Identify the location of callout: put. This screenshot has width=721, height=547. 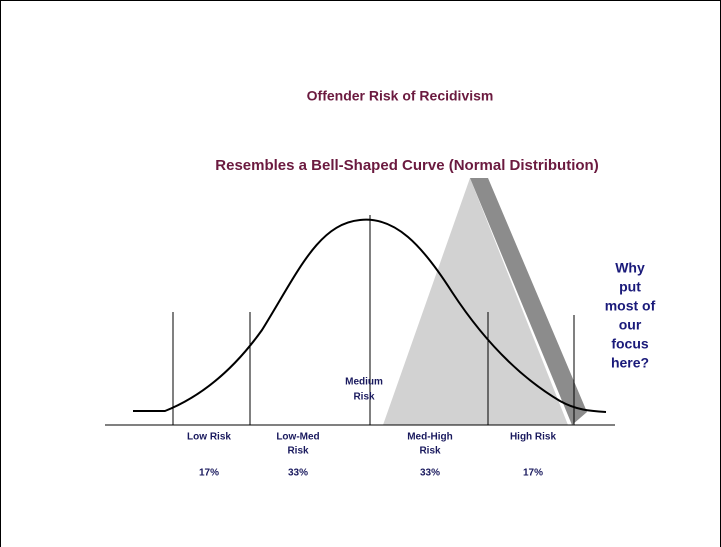
(630, 287).